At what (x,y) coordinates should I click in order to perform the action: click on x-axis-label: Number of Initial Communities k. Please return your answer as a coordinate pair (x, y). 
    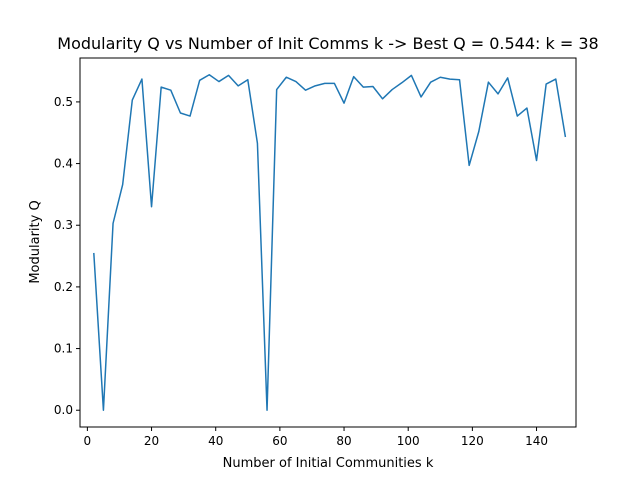
    Looking at the image, I should click on (328, 463).